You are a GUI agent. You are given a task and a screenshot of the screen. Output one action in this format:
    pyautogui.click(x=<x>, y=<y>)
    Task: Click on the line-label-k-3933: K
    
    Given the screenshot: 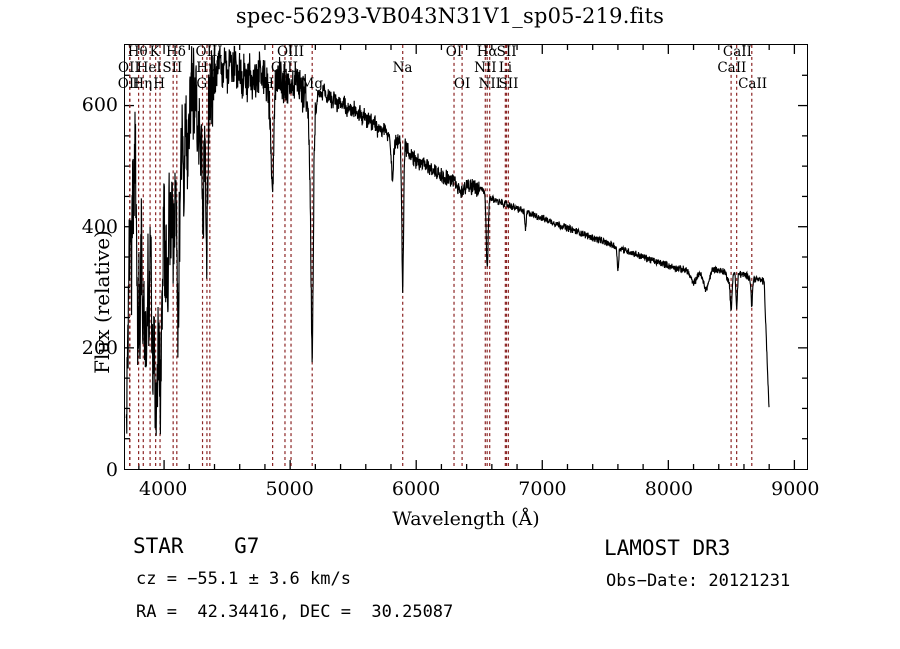 What is the action you would take?
    pyautogui.click(x=154, y=52)
    